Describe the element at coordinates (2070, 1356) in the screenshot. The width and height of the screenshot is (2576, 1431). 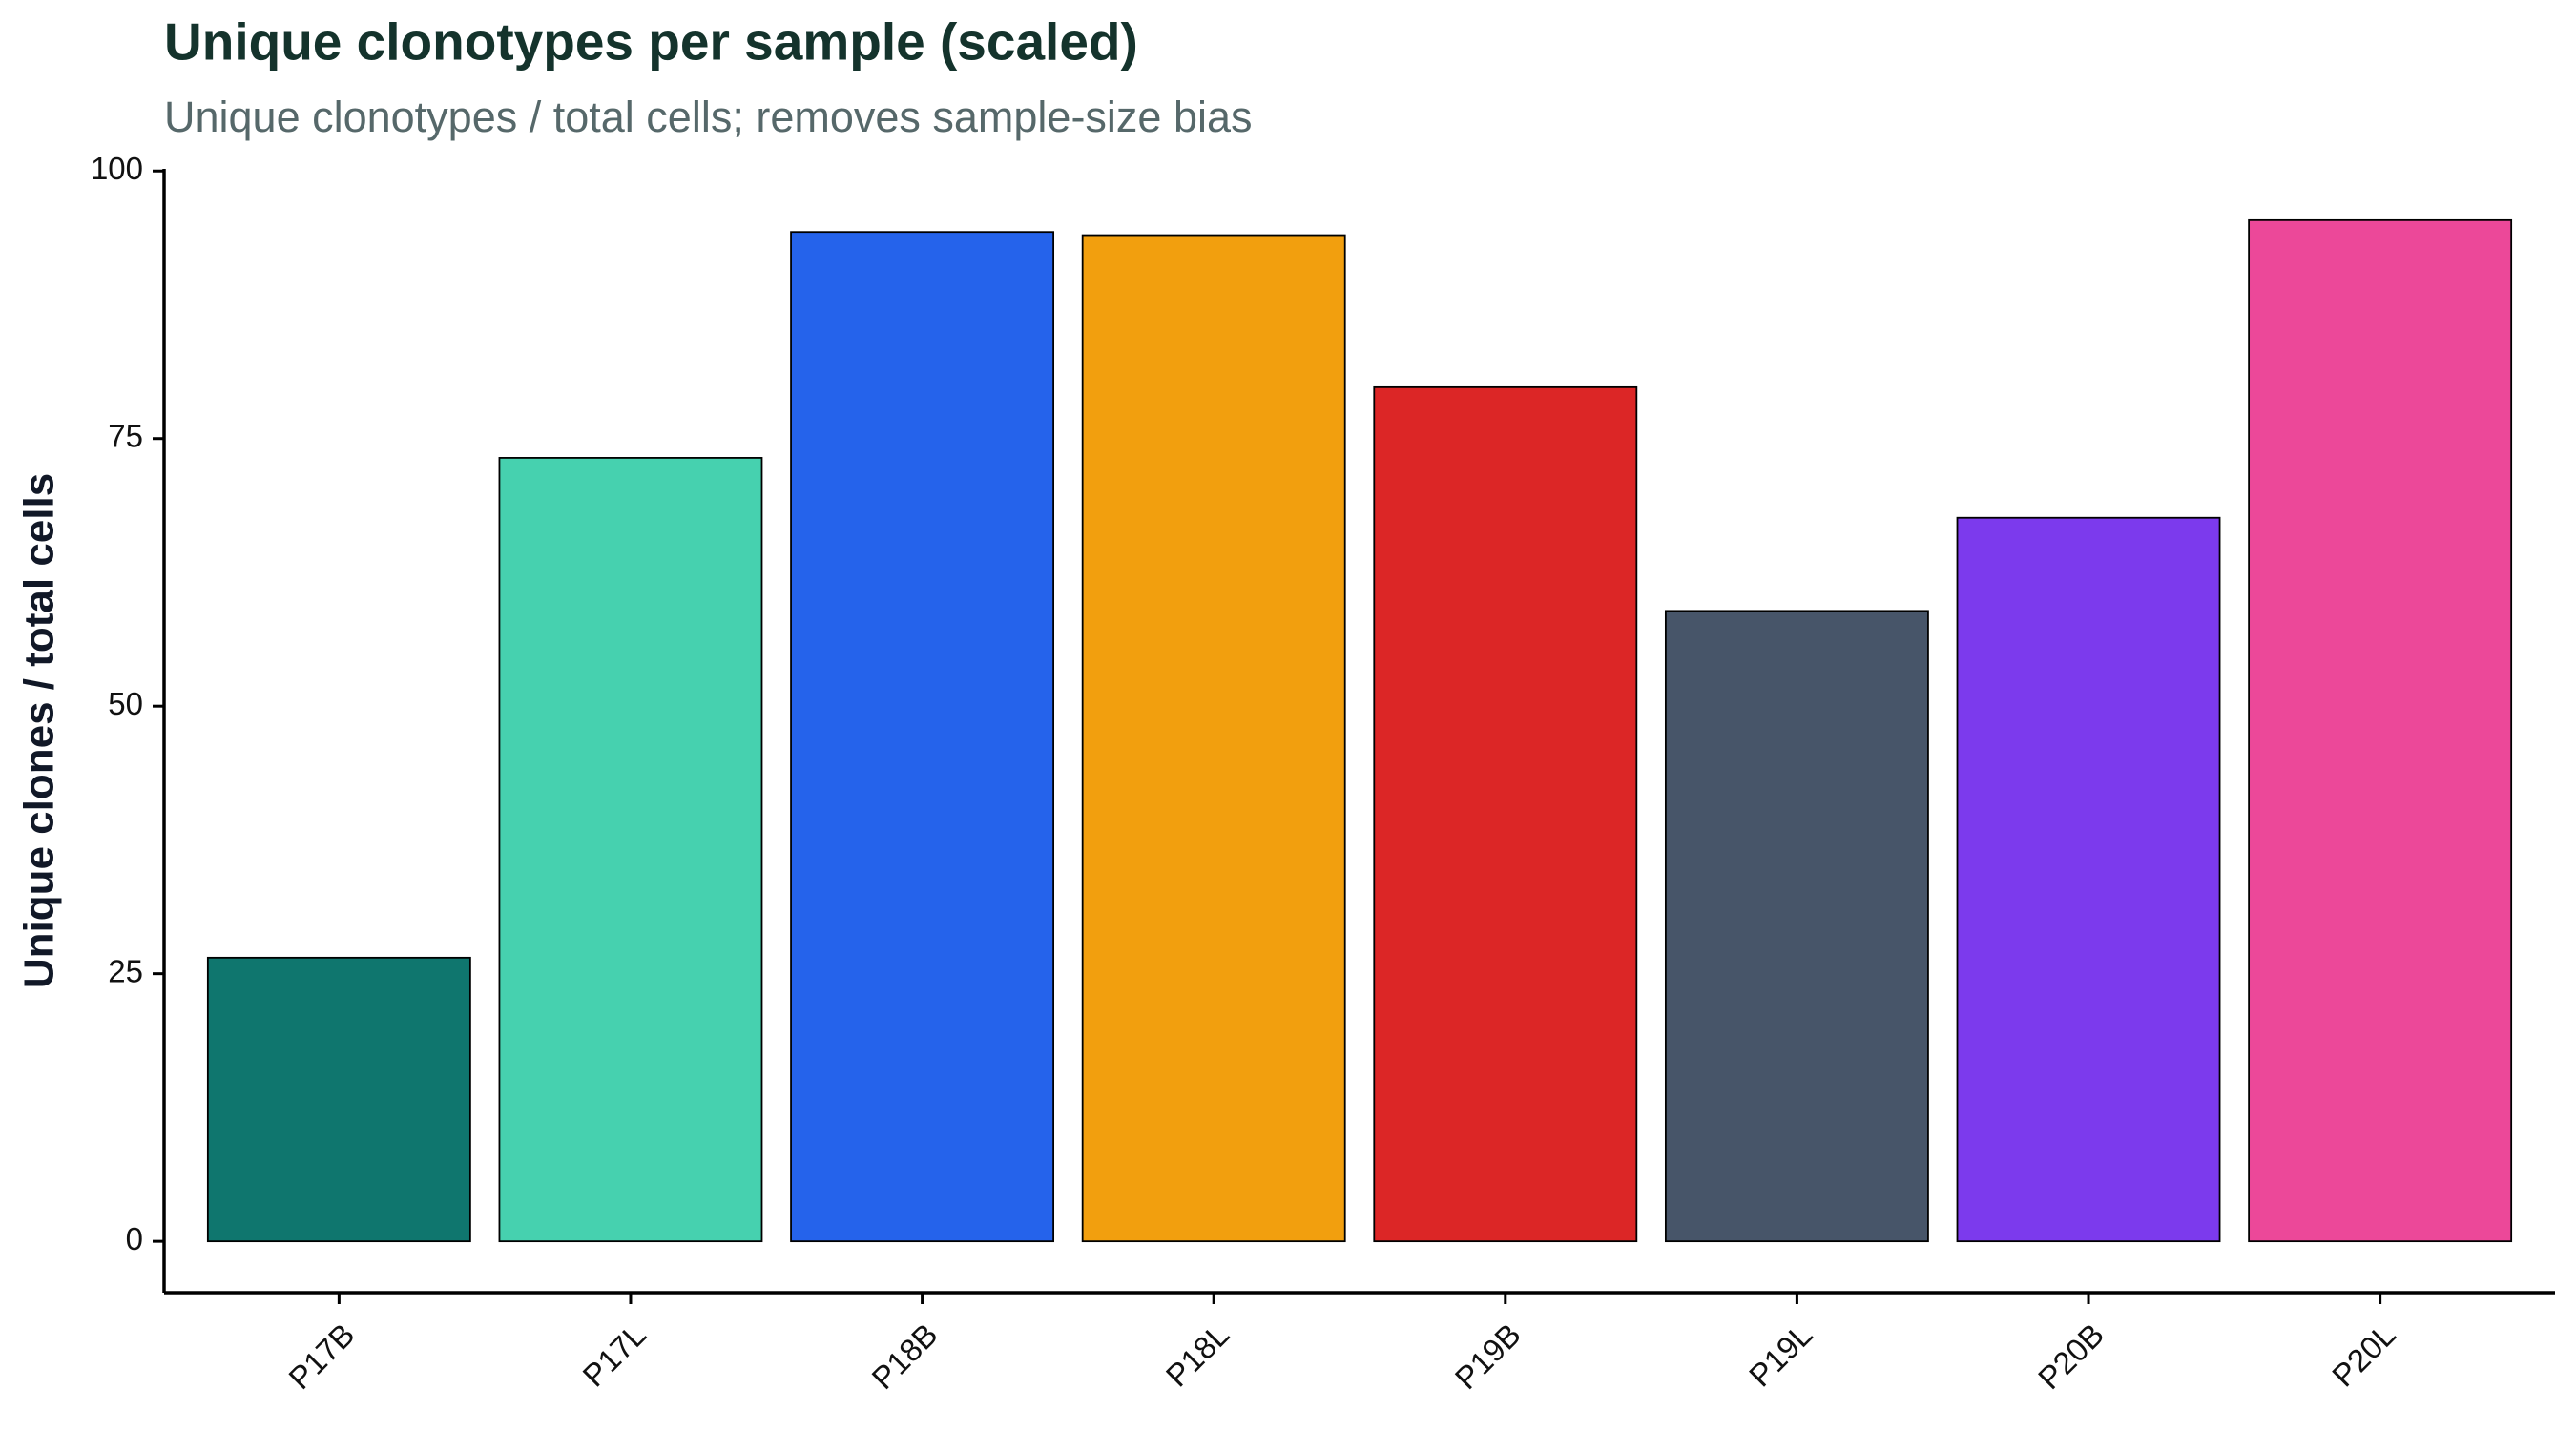
I see `x-tick-label: P20B` at that location.